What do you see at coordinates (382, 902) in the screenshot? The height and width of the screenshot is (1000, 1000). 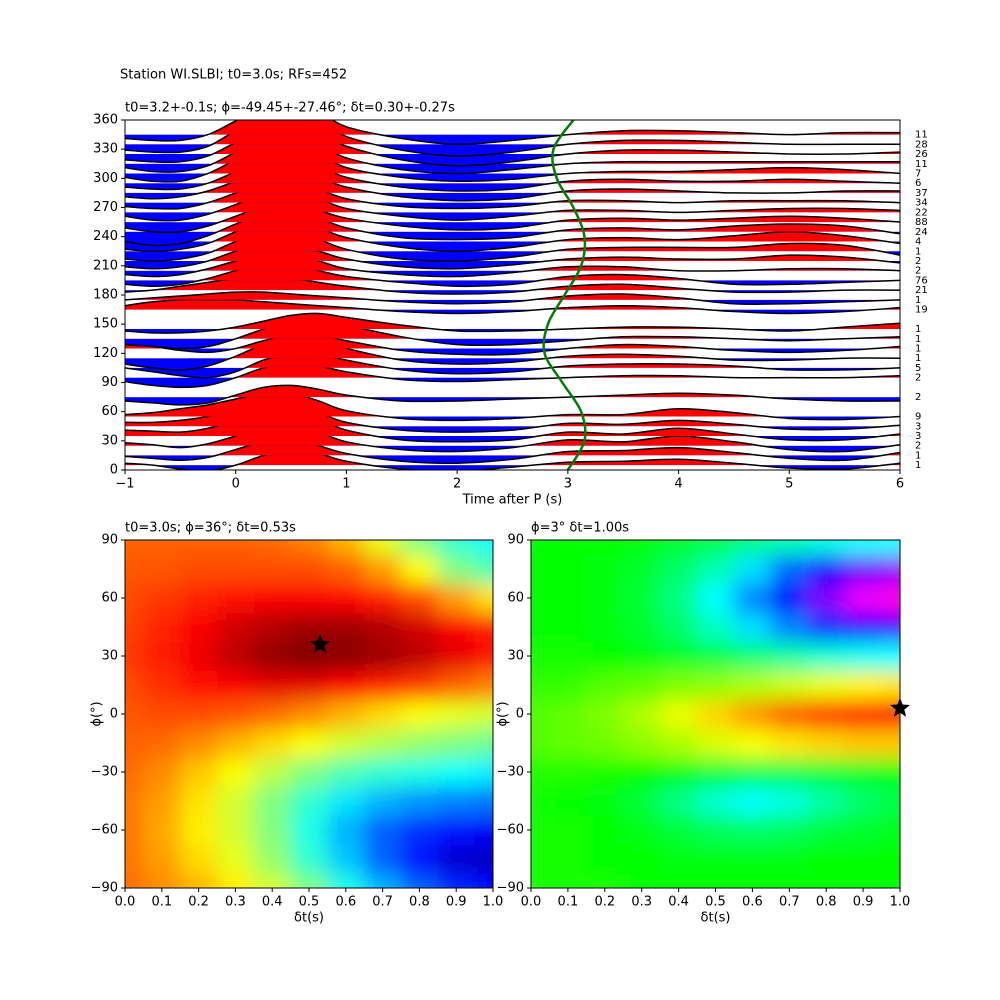 I see `x-tick-label: 0.7` at bounding box center [382, 902].